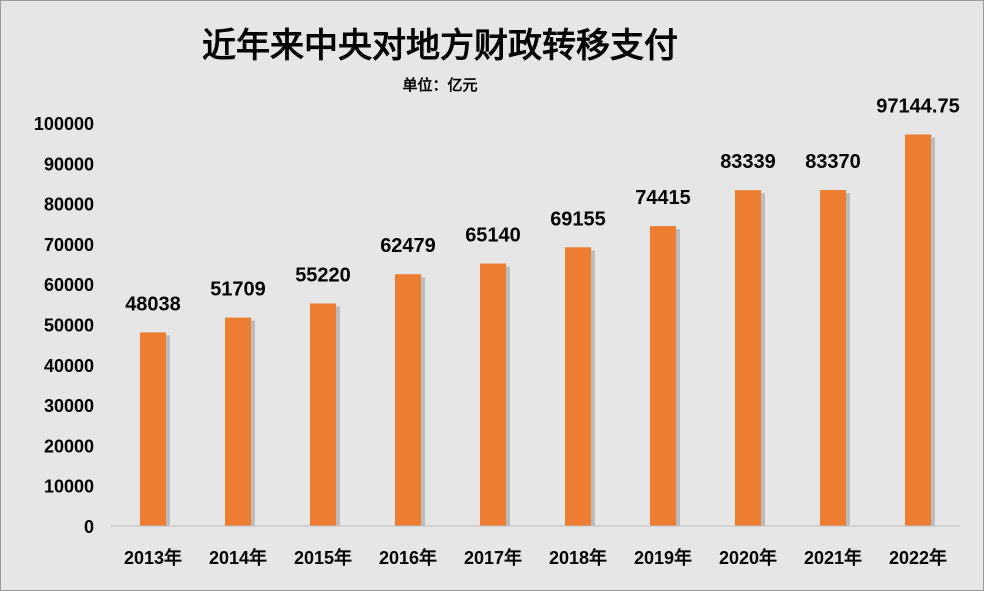 This screenshot has height=591, width=984. Describe the element at coordinates (69, 205) in the screenshot. I see `y-tick-label: 80000` at that location.